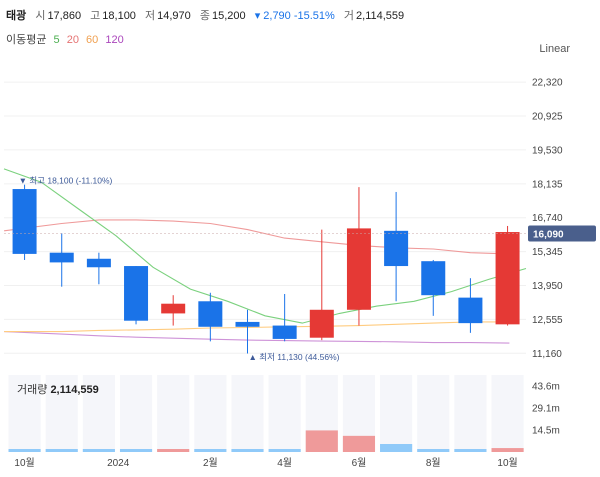  I want to click on ma20-line, so click(257, 237).